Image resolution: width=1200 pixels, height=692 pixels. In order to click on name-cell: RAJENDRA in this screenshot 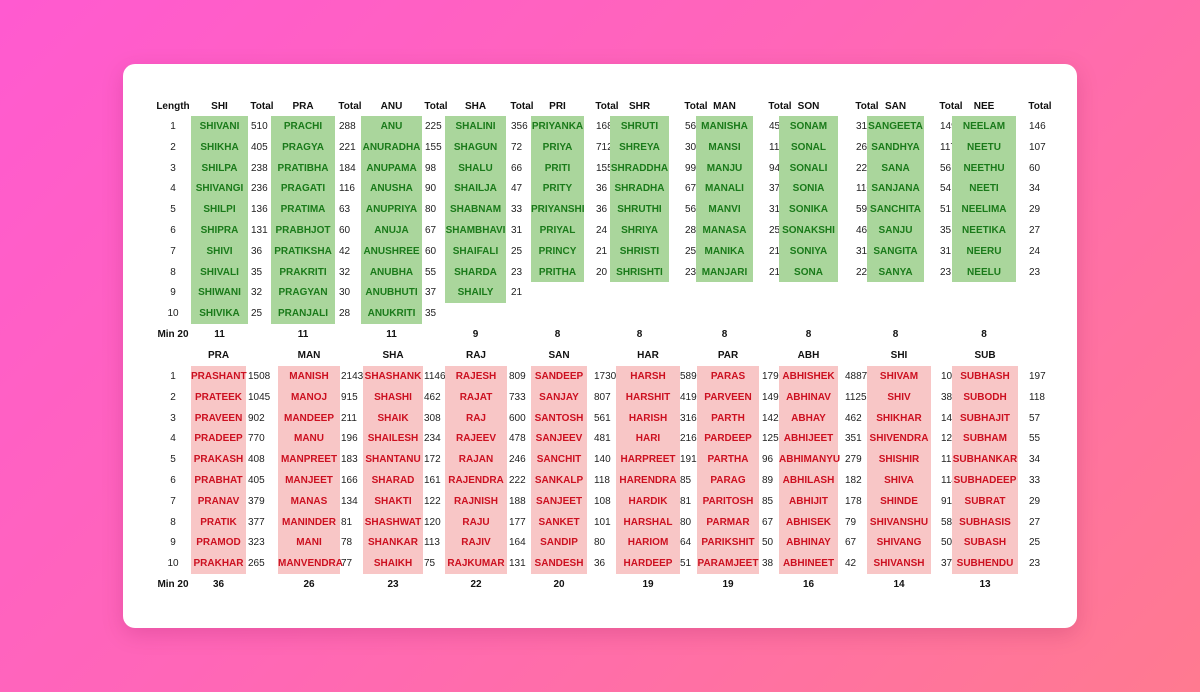, I will do `click(476, 480)`.